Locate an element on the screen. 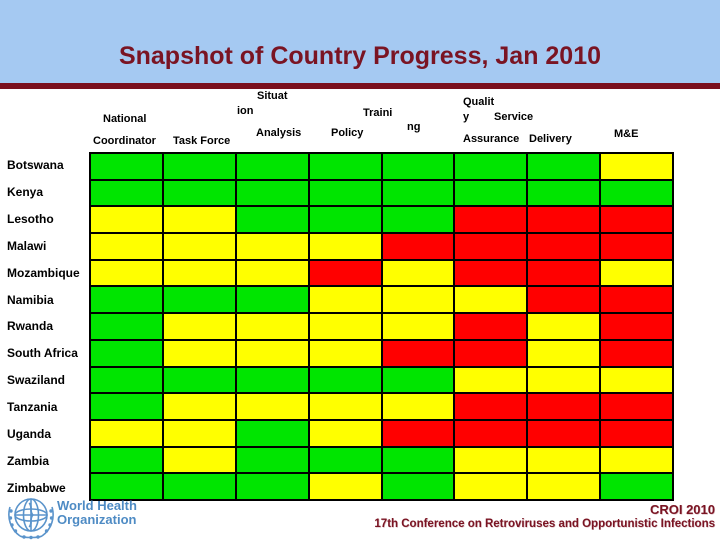  header-service-line2: Delivery is located at coordinates (550, 139).